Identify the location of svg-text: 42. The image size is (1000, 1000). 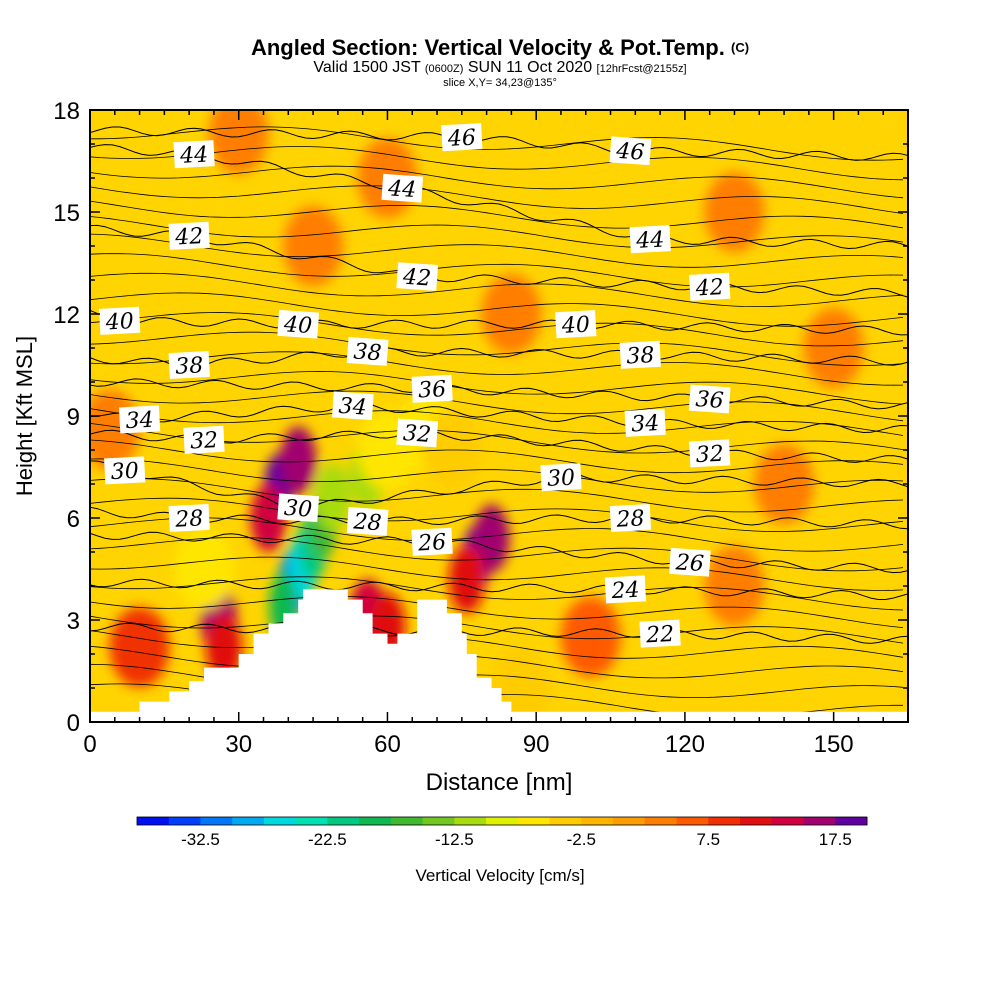
(709, 288).